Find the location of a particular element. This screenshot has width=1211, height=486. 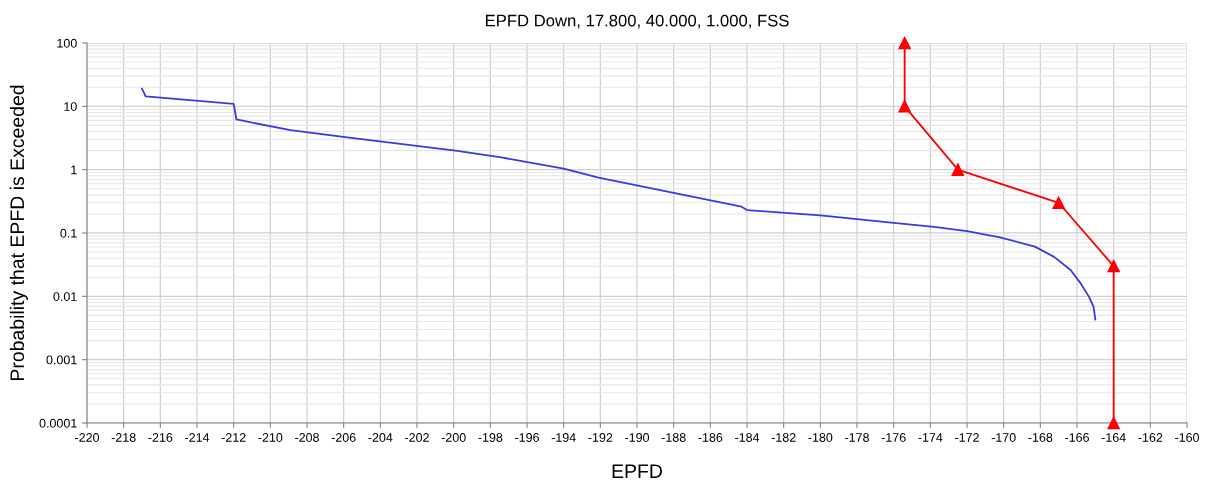

x-tick-label: -178 is located at coordinates (857, 437).